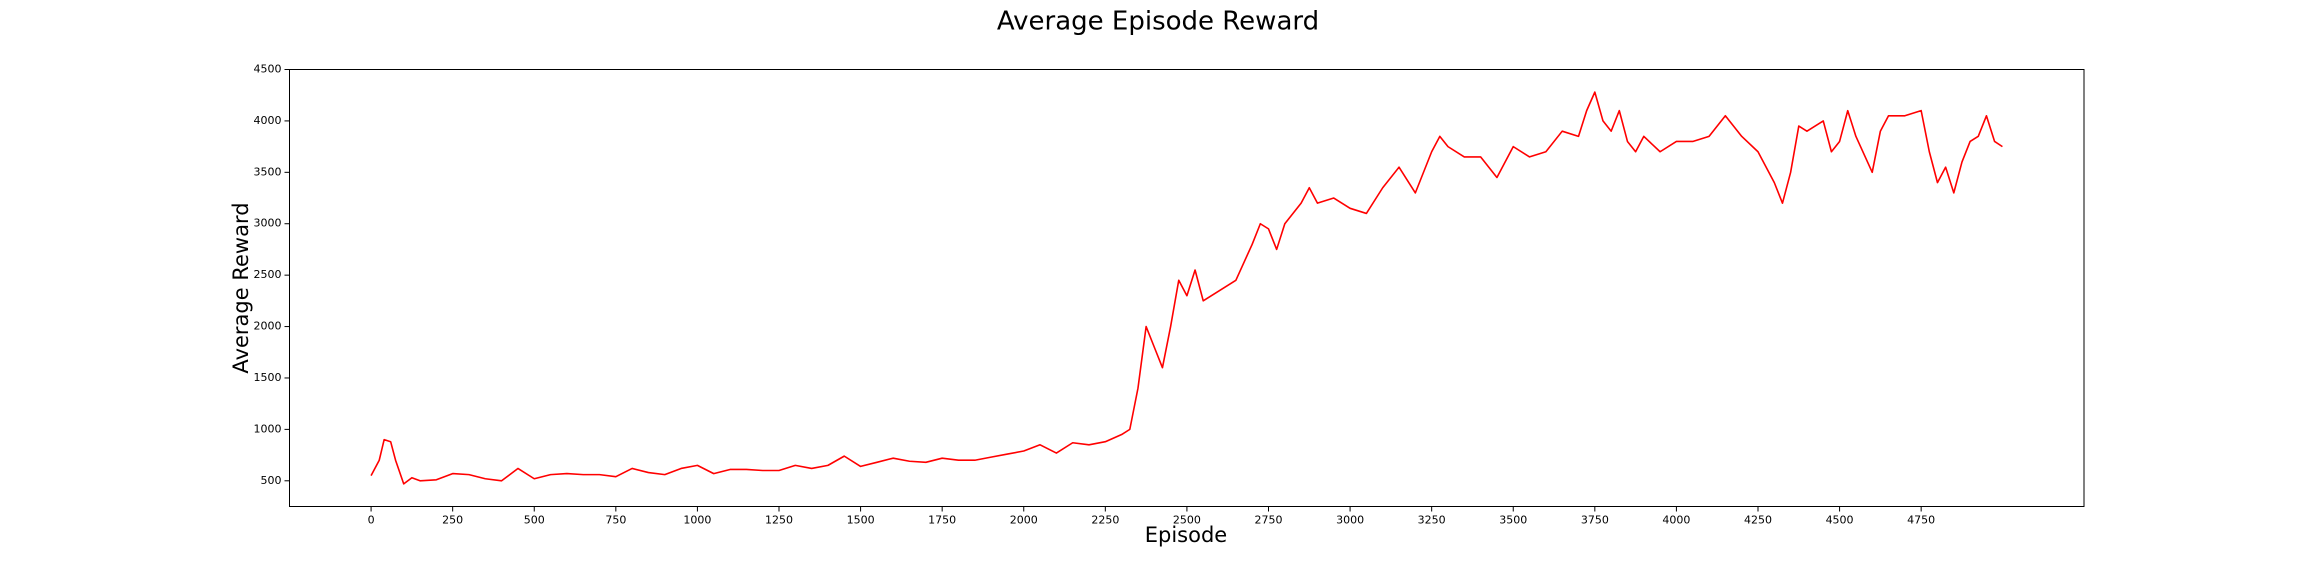  I want to click on x-tick-label: 2000, so click(1024, 520).